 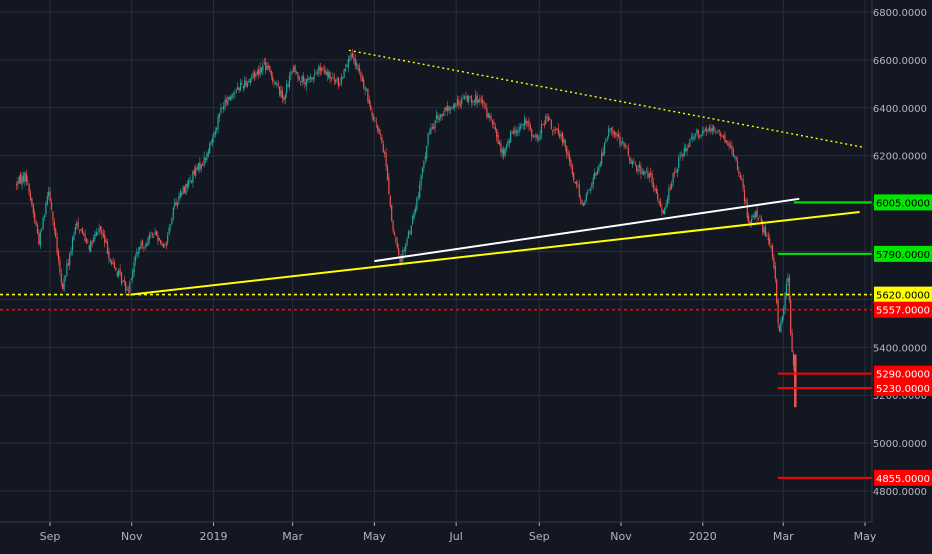 What do you see at coordinates (900, 13) in the screenshot?
I see `y-tick-label: 6800.0000` at bounding box center [900, 13].